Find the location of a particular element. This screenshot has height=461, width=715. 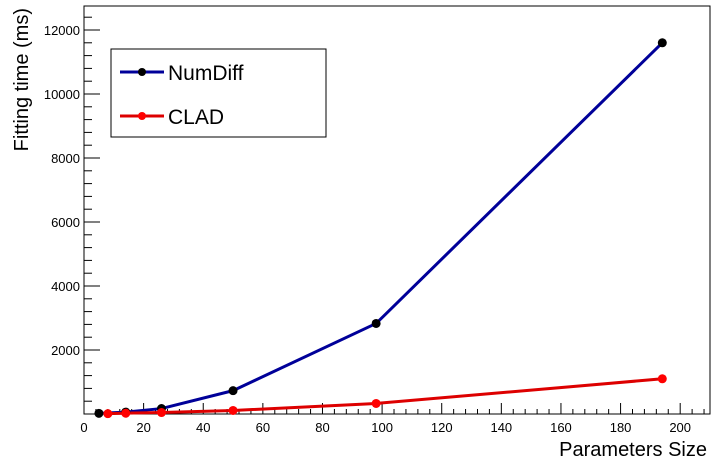

x-tick-label: 120 is located at coordinates (442, 427).